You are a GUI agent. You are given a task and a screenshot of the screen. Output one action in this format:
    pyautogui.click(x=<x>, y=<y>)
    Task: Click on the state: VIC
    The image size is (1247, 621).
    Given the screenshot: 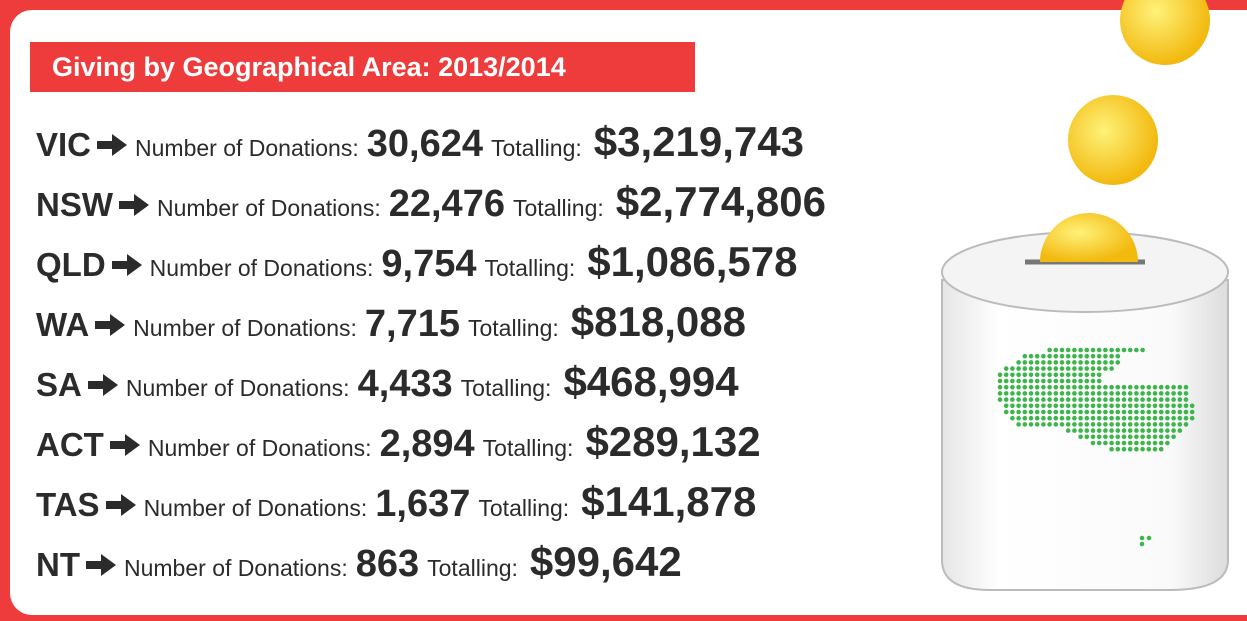 What is the action you would take?
    pyautogui.click(x=64, y=144)
    